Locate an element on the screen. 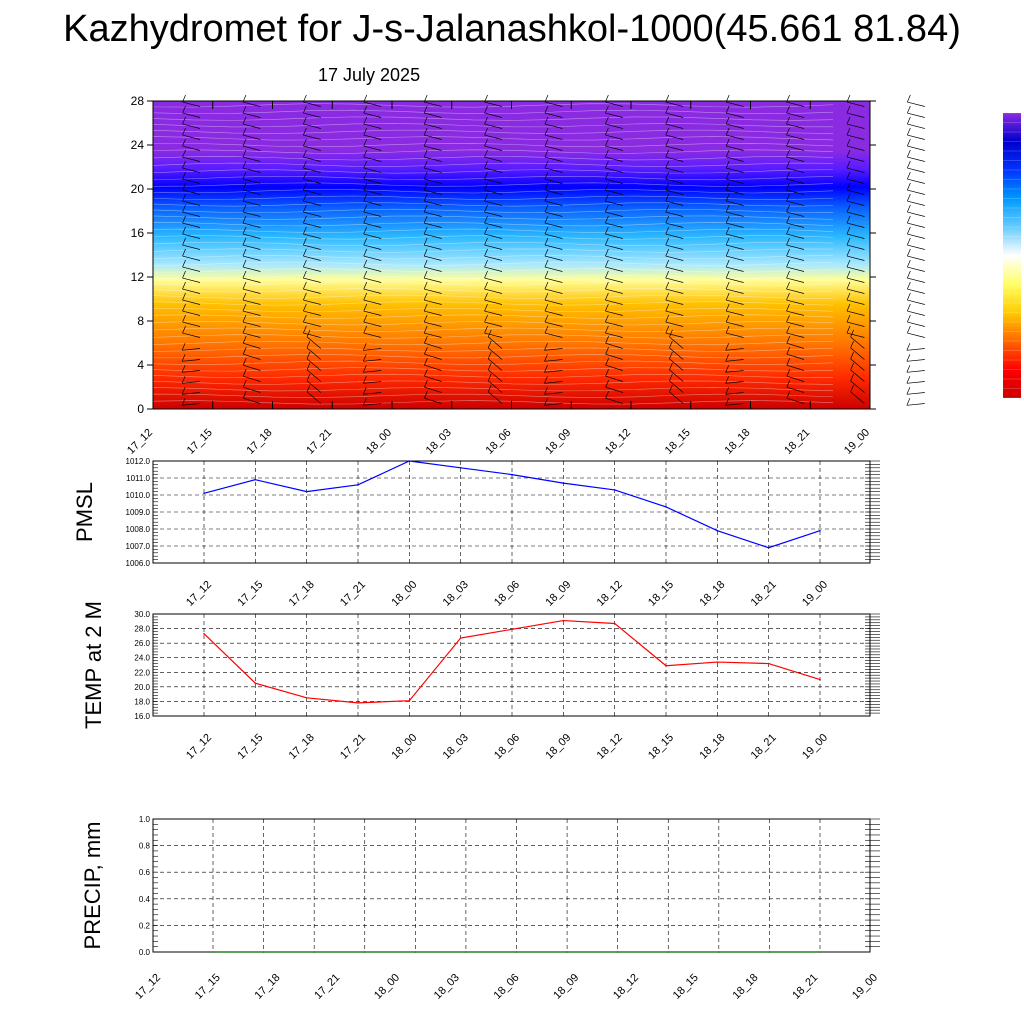 The width and height of the screenshot is (1024, 1024). x-tick-label: 17_12 is located at coordinates (148, 987).